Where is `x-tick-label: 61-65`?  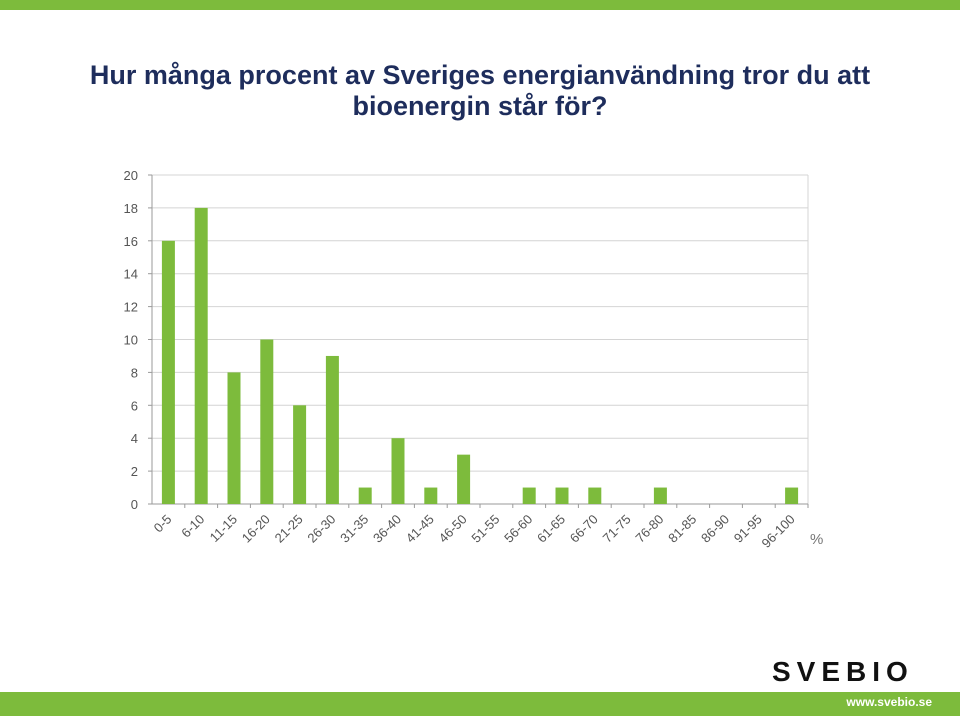
x-tick-label: 61-65 is located at coordinates (551, 529).